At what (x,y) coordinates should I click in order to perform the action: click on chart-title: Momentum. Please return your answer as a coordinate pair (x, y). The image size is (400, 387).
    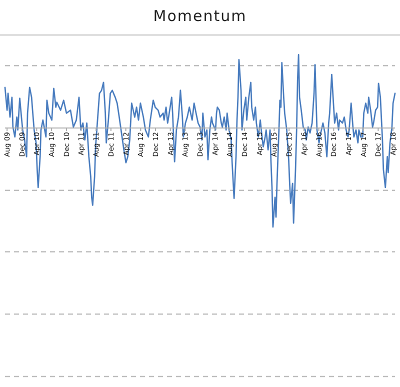
    Looking at the image, I should click on (200, 16).